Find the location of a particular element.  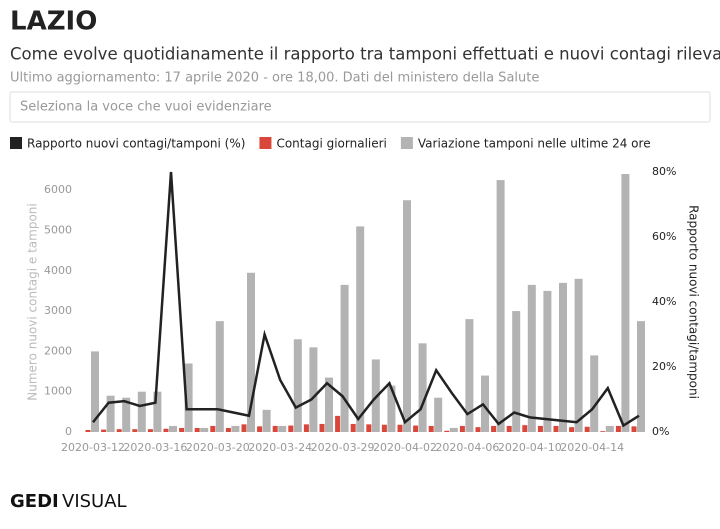

legend-label: Rapporto nuovi contagi/tamponi (%) is located at coordinates (136, 144).